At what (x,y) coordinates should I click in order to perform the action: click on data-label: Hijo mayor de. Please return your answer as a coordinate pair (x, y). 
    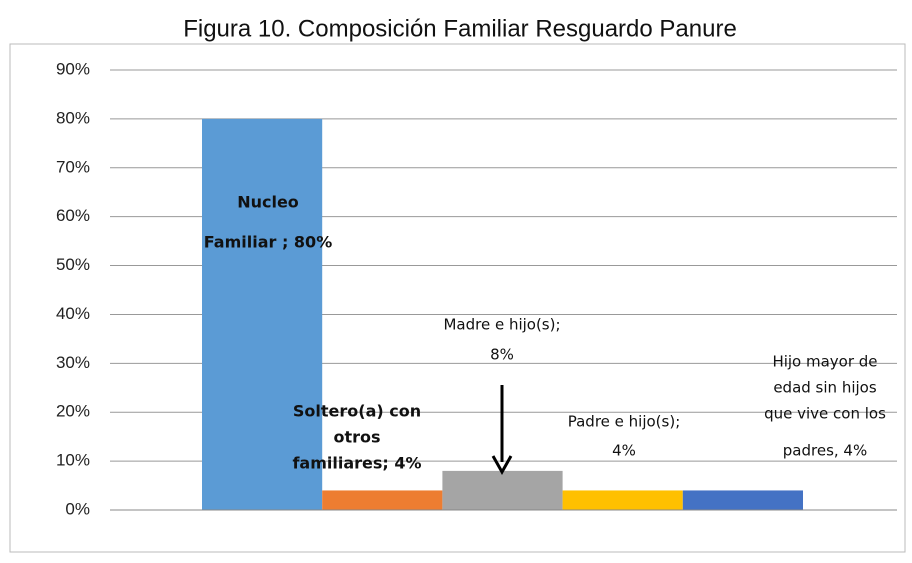
    Looking at the image, I should click on (824, 362).